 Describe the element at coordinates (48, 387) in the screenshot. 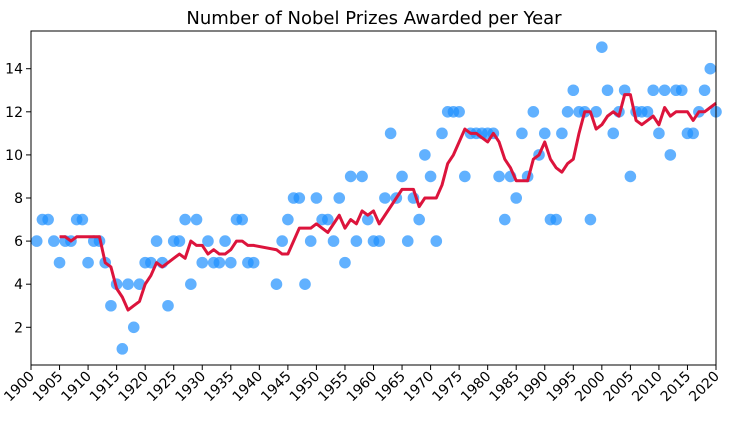

I see `x-tick-label: 1905` at that location.